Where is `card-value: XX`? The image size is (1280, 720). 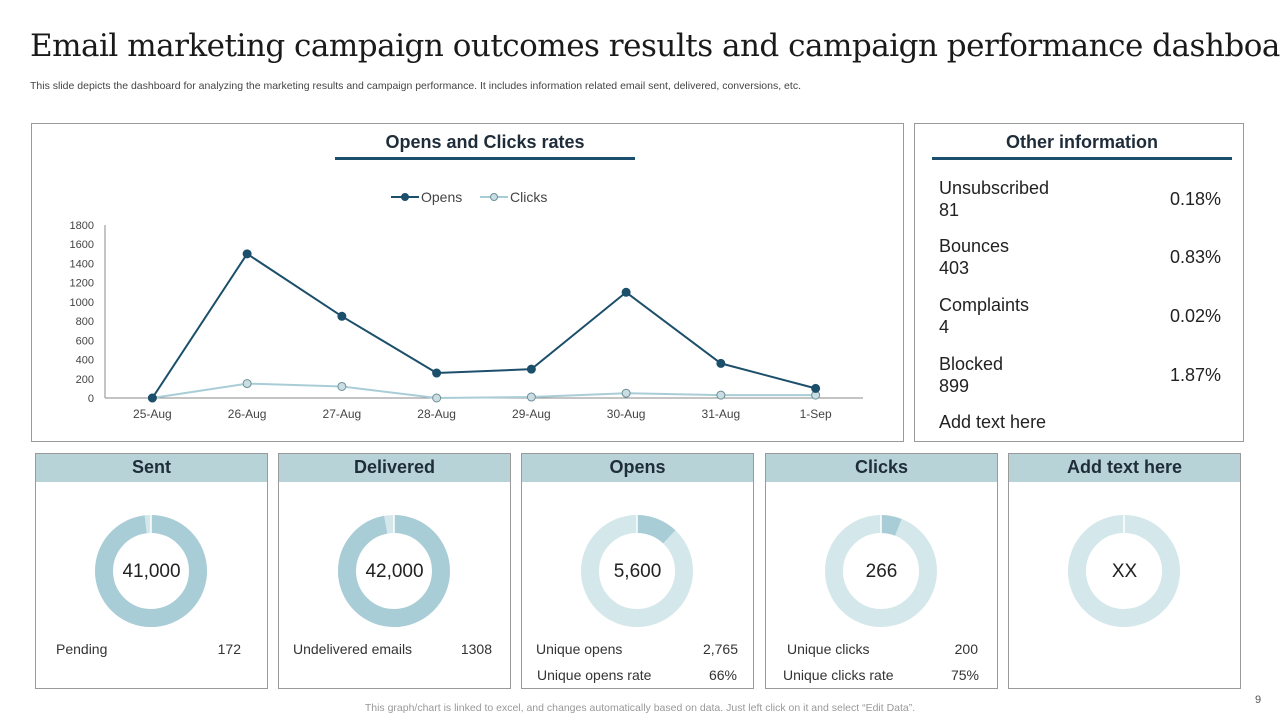 card-value: XX is located at coordinates (1124, 571).